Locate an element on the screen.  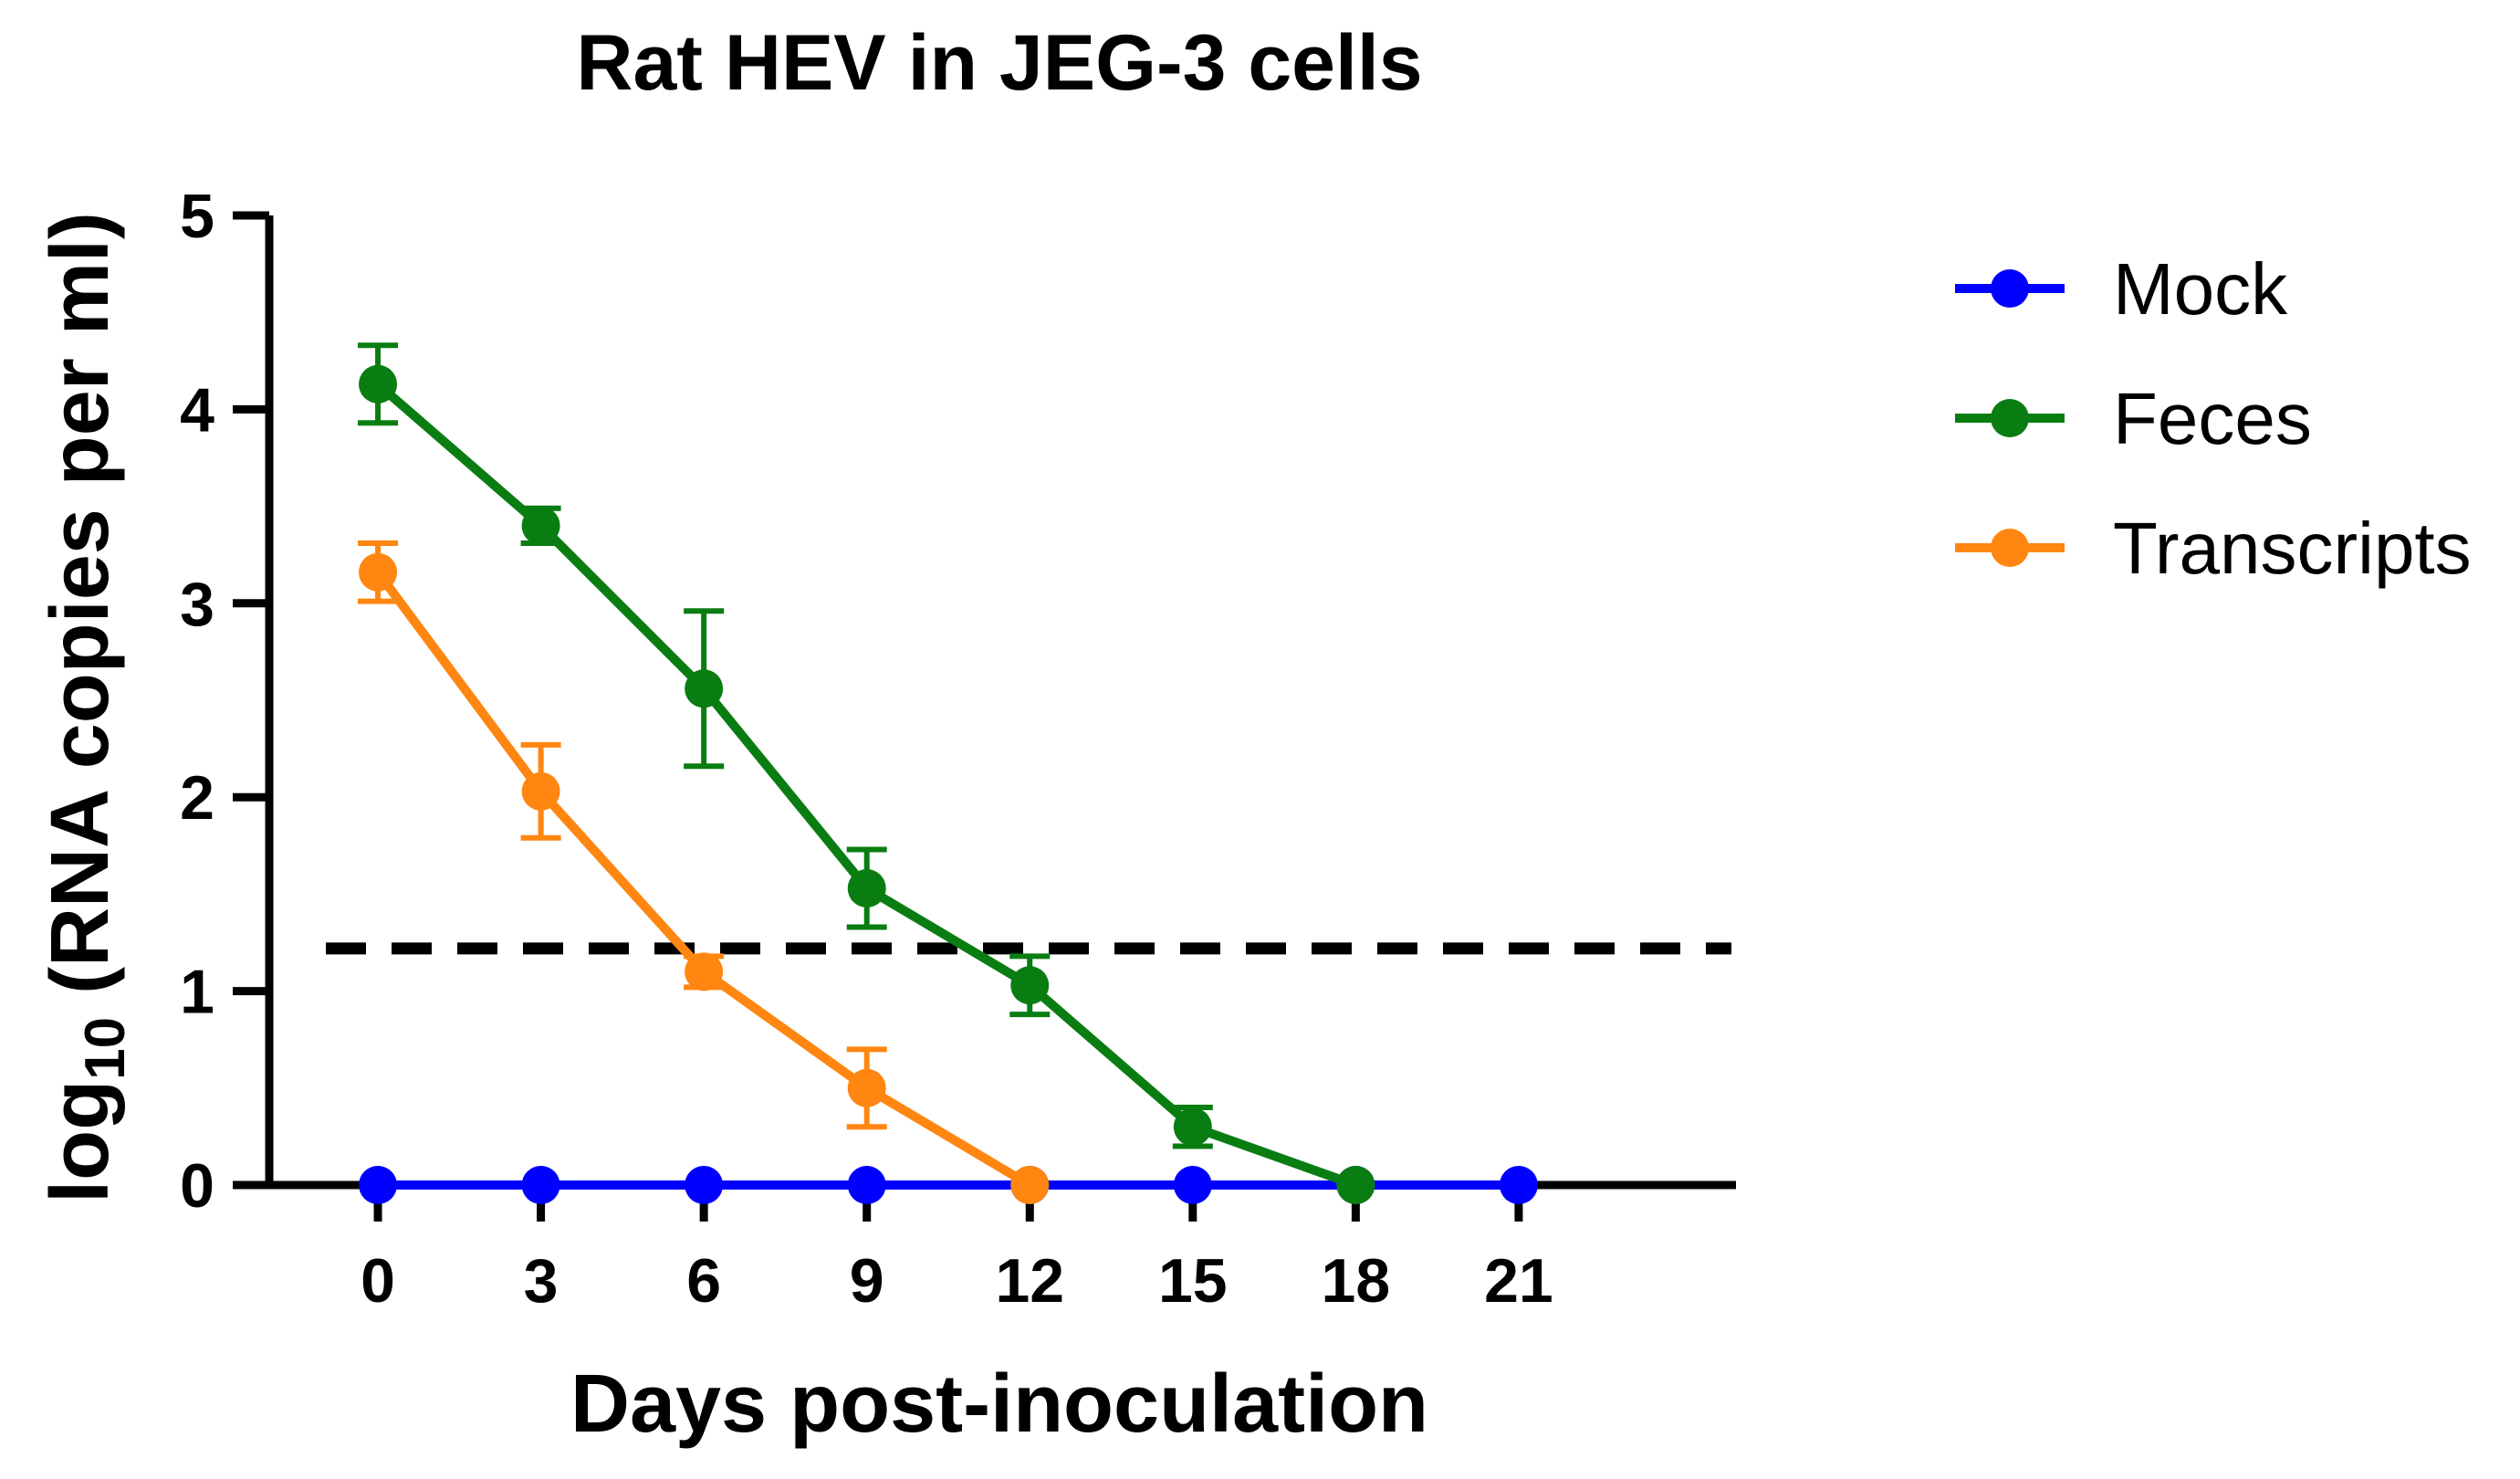
y-tick-label: 4 is located at coordinates (197, 410).